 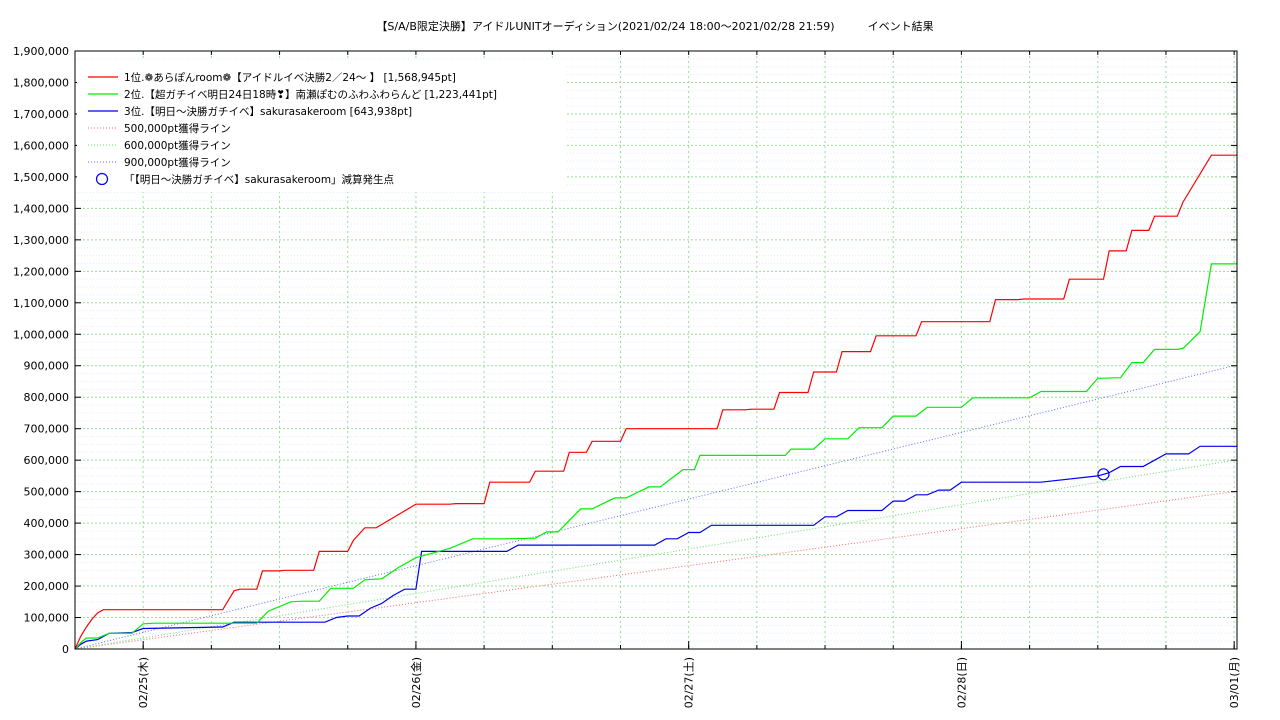 I want to click on markers-layer, so click(x=1103, y=474).